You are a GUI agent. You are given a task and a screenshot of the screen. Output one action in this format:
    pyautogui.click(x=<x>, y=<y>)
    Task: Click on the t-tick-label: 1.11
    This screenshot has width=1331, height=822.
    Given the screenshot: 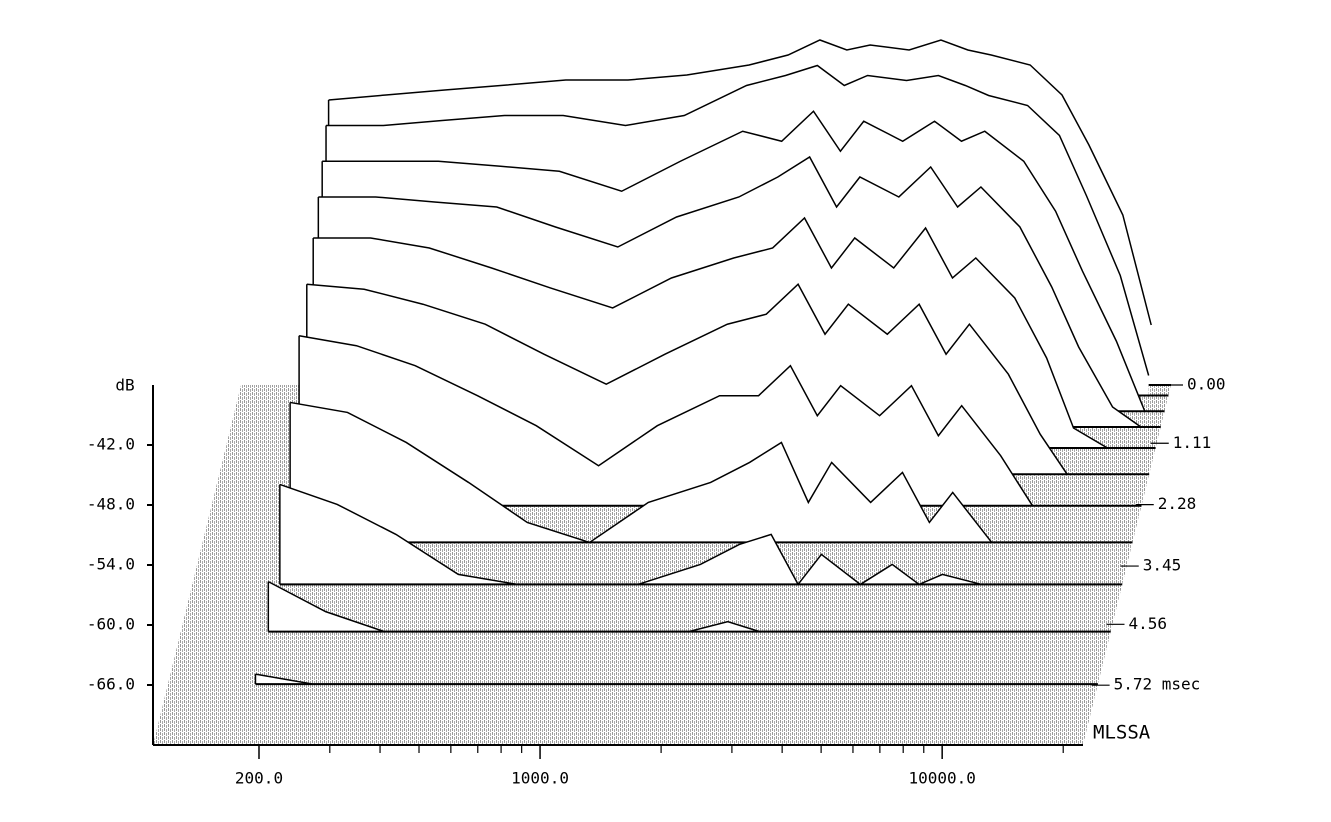 What is the action you would take?
    pyautogui.click(x=1192, y=442)
    